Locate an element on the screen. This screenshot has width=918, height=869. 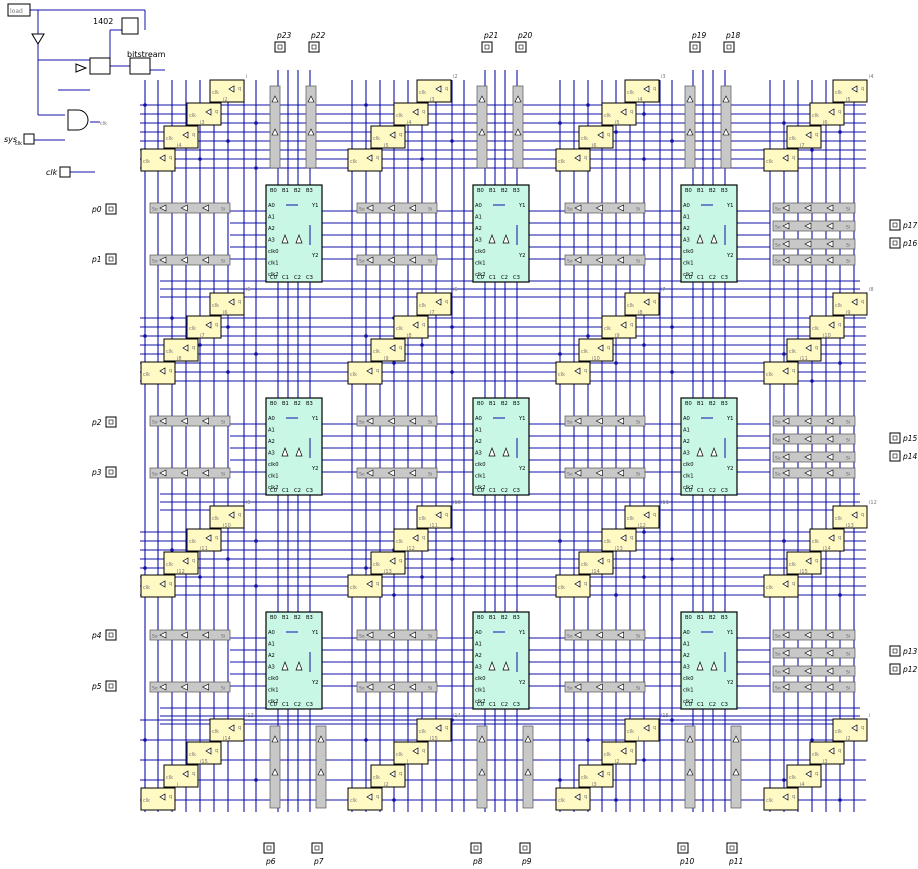
pin-top: p21 is located at coordinates (489, 42).